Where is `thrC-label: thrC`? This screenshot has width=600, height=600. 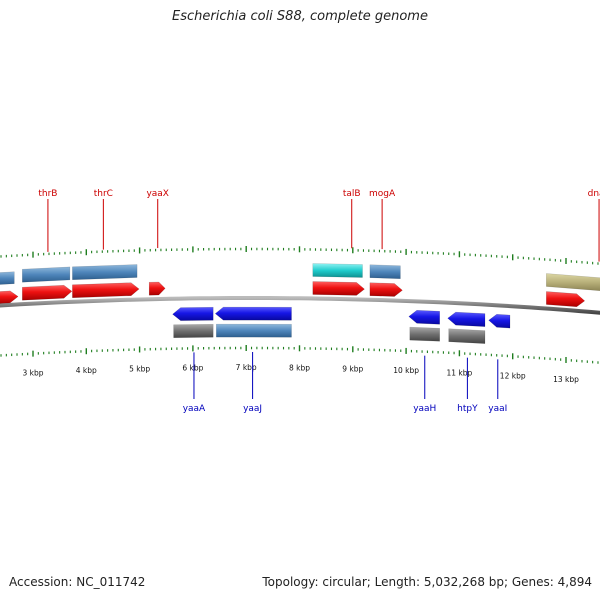 thrC-label: thrC is located at coordinates (103, 194).